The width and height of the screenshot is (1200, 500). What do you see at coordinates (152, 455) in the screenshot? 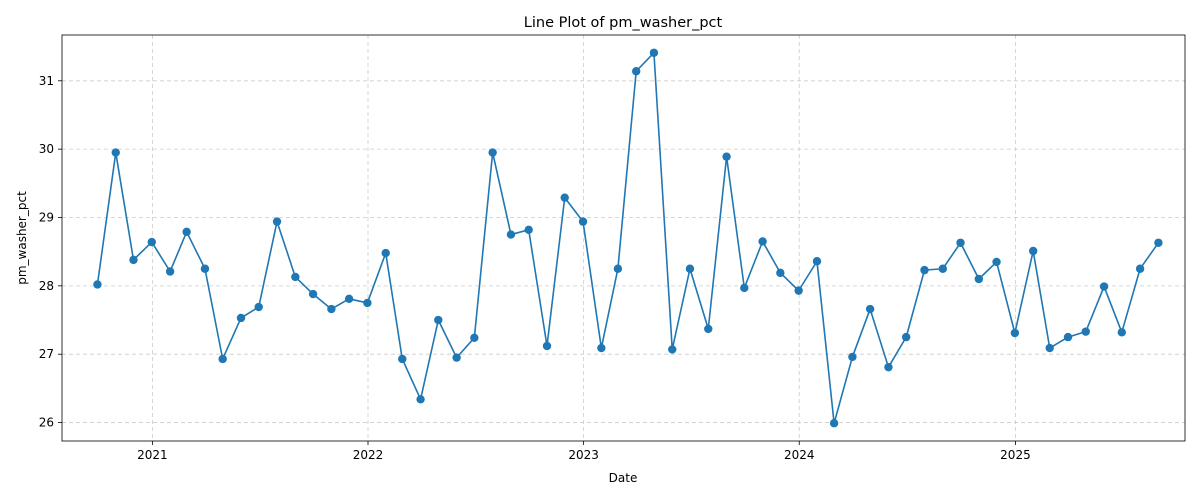
I see `x-tick-label: 2021` at bounding box center [152, 455].